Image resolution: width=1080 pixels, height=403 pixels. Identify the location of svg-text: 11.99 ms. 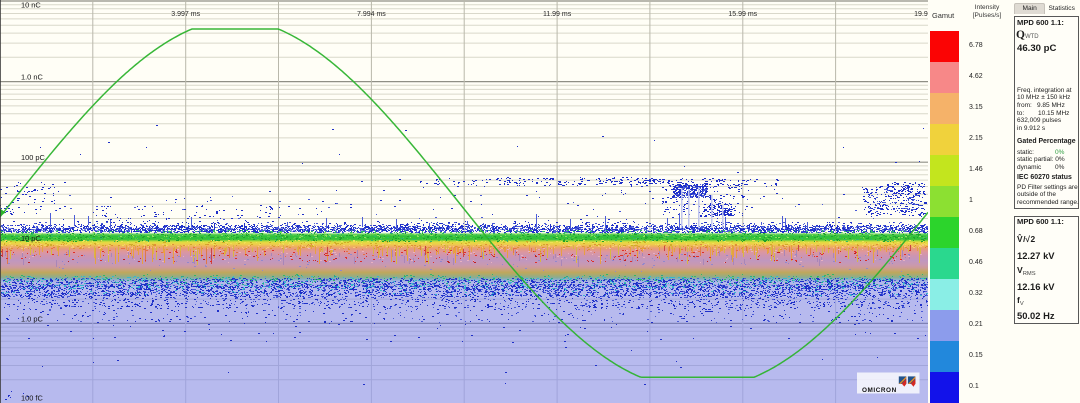
(557, 14).